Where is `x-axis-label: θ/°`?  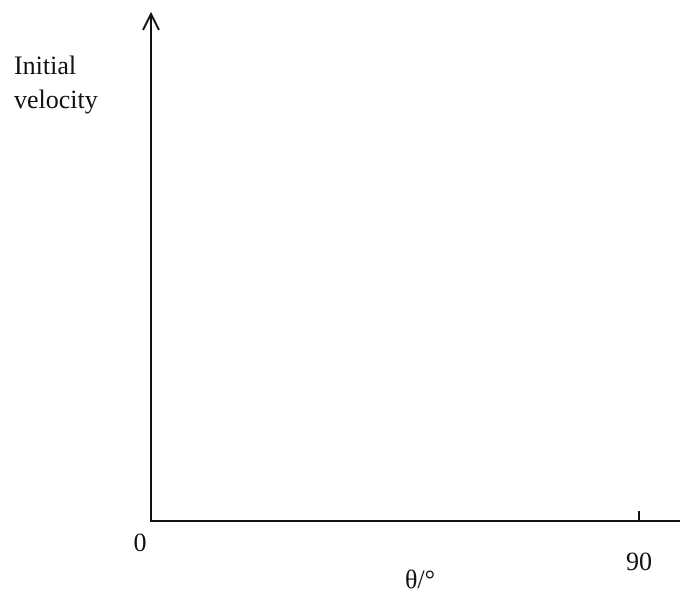 x-axis-label: θ/° is located at coordinates (420, 579).